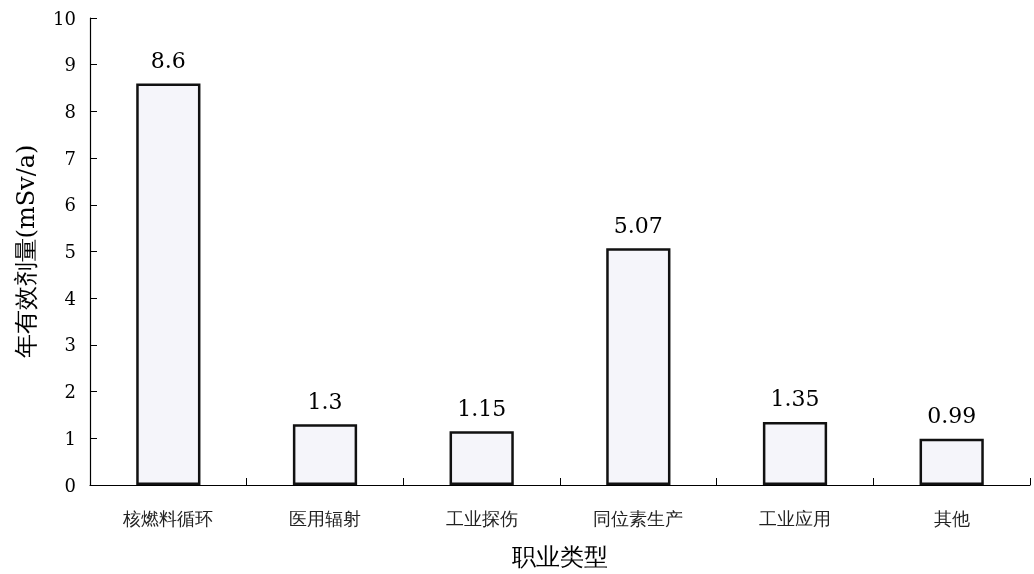  What do you see at coordinates (70, 158) in the screenshot?
I see `y-tick-label: 7` at bounding box center [70, 158].